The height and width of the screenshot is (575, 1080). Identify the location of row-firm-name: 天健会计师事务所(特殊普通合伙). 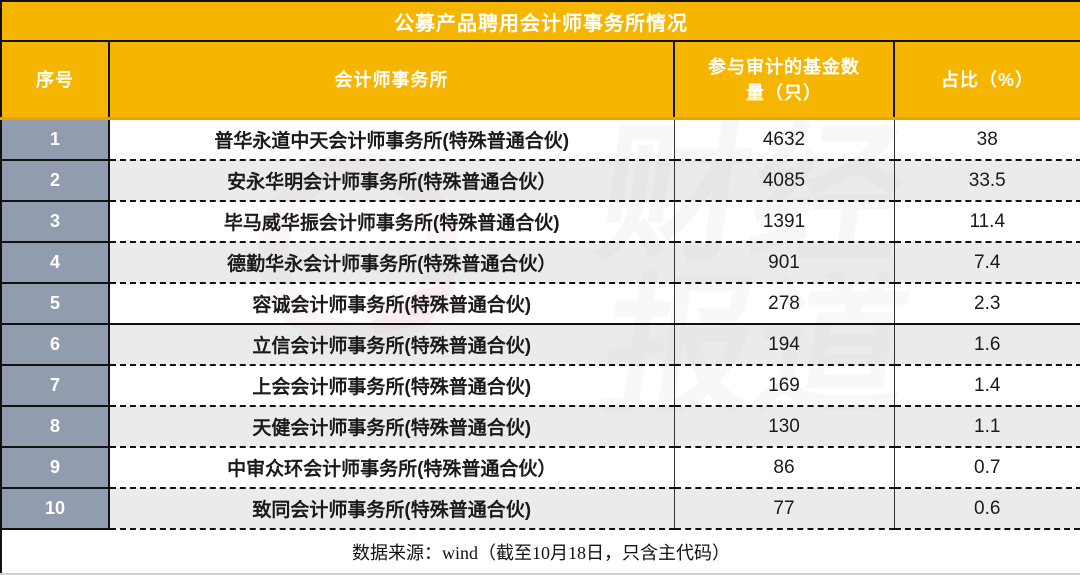
(391, 427).